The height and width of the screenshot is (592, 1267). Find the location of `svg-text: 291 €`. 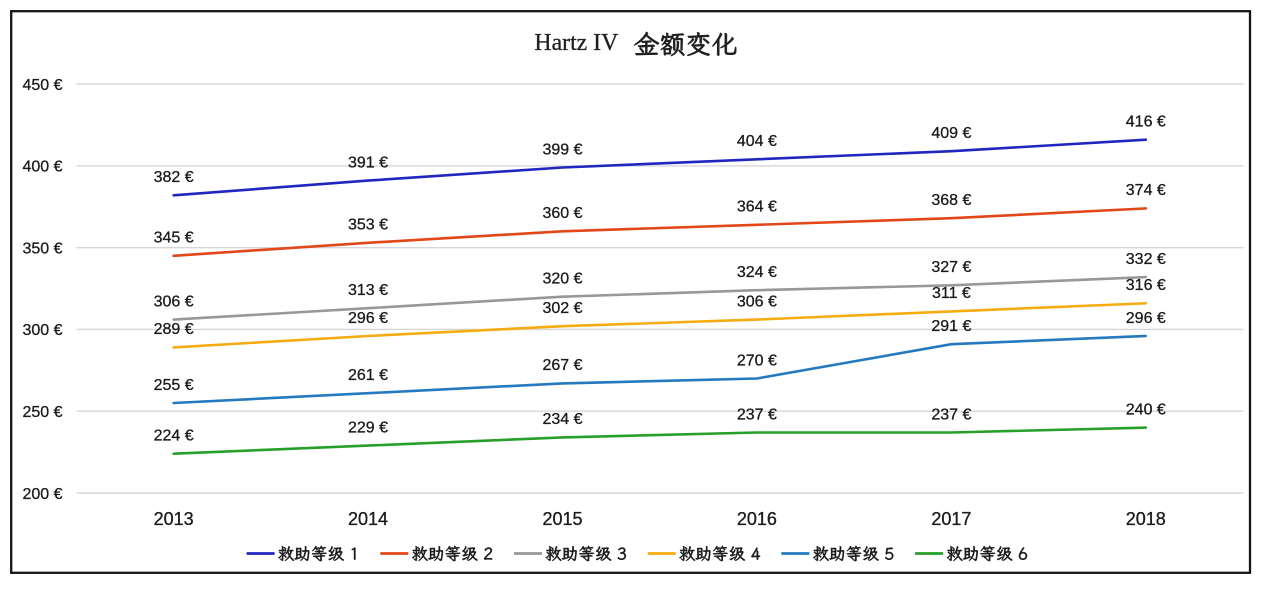

svg-text: 291 € is located at coordinates (951, 326).